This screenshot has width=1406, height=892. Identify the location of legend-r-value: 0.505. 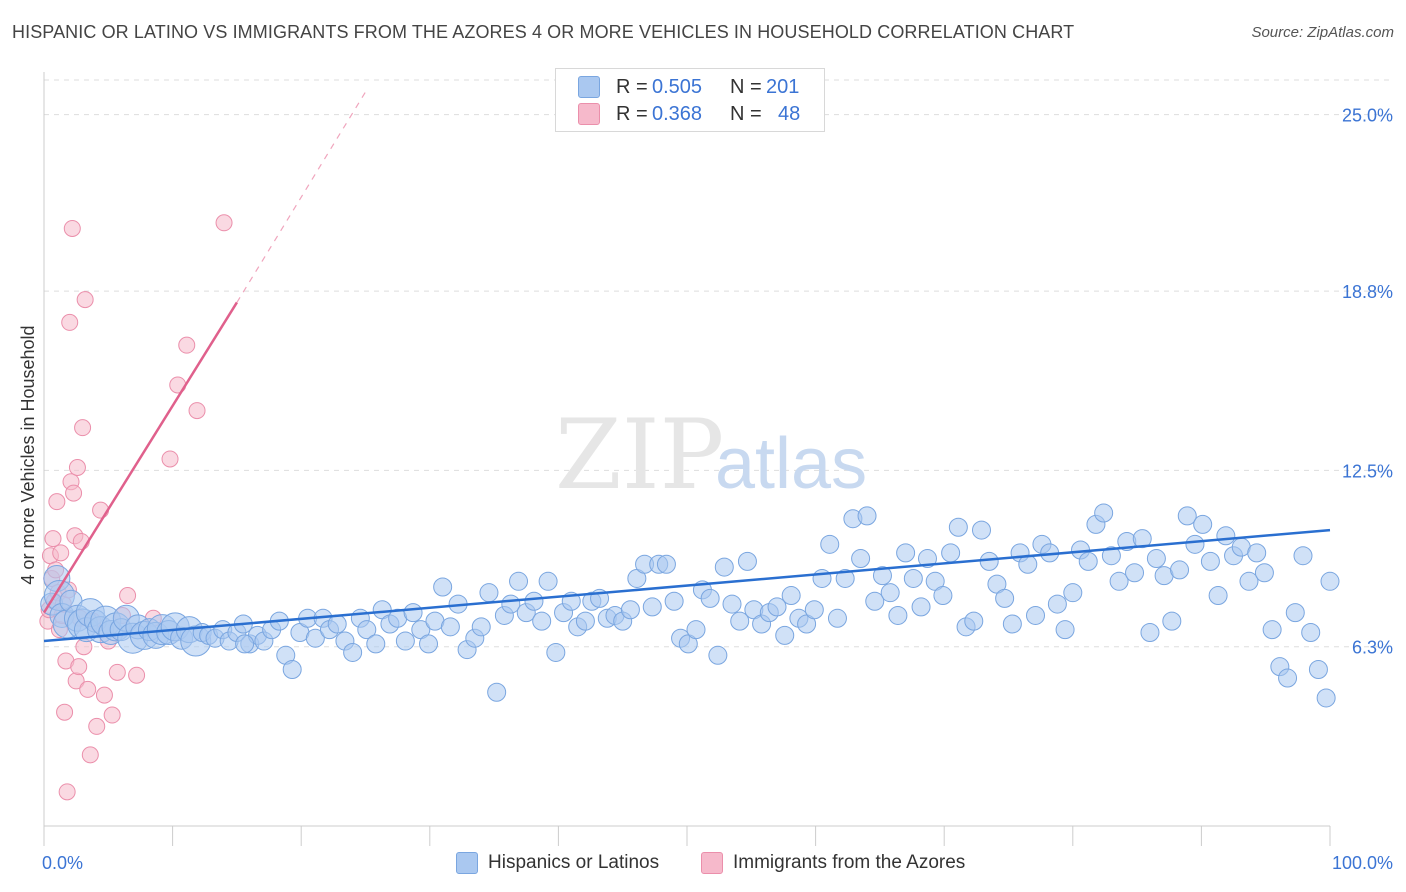
(677, 86).